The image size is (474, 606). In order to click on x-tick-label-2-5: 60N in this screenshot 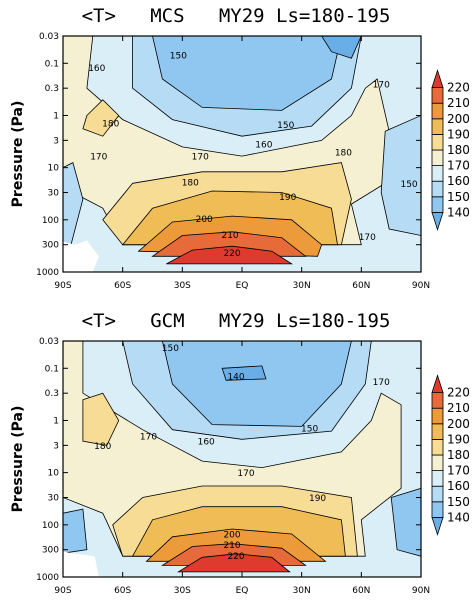, I will do `click(361, 591)`.